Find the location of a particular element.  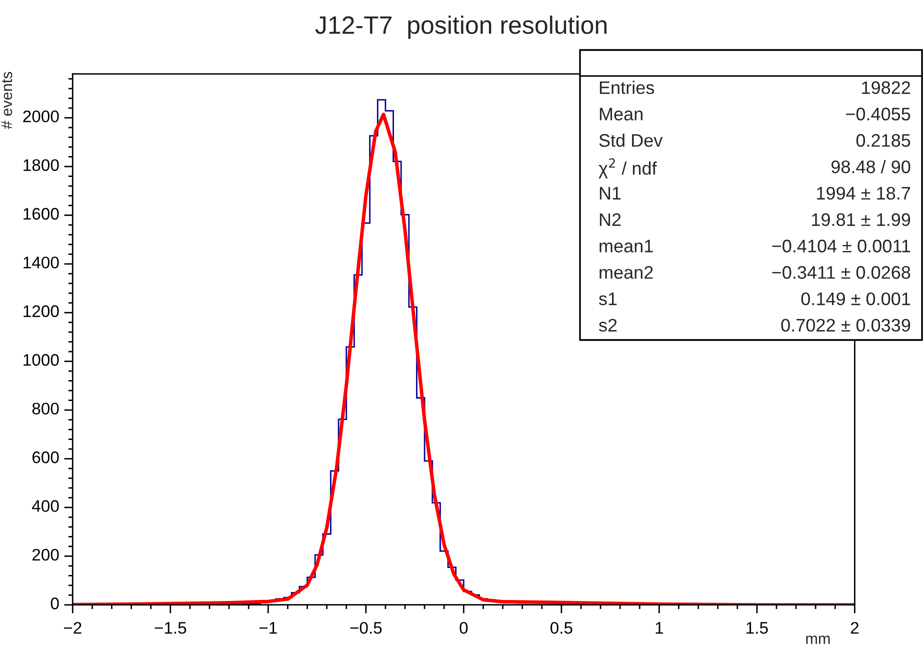

text: N2 19.81 ± 1.99 is located at coordinates (755, 219).